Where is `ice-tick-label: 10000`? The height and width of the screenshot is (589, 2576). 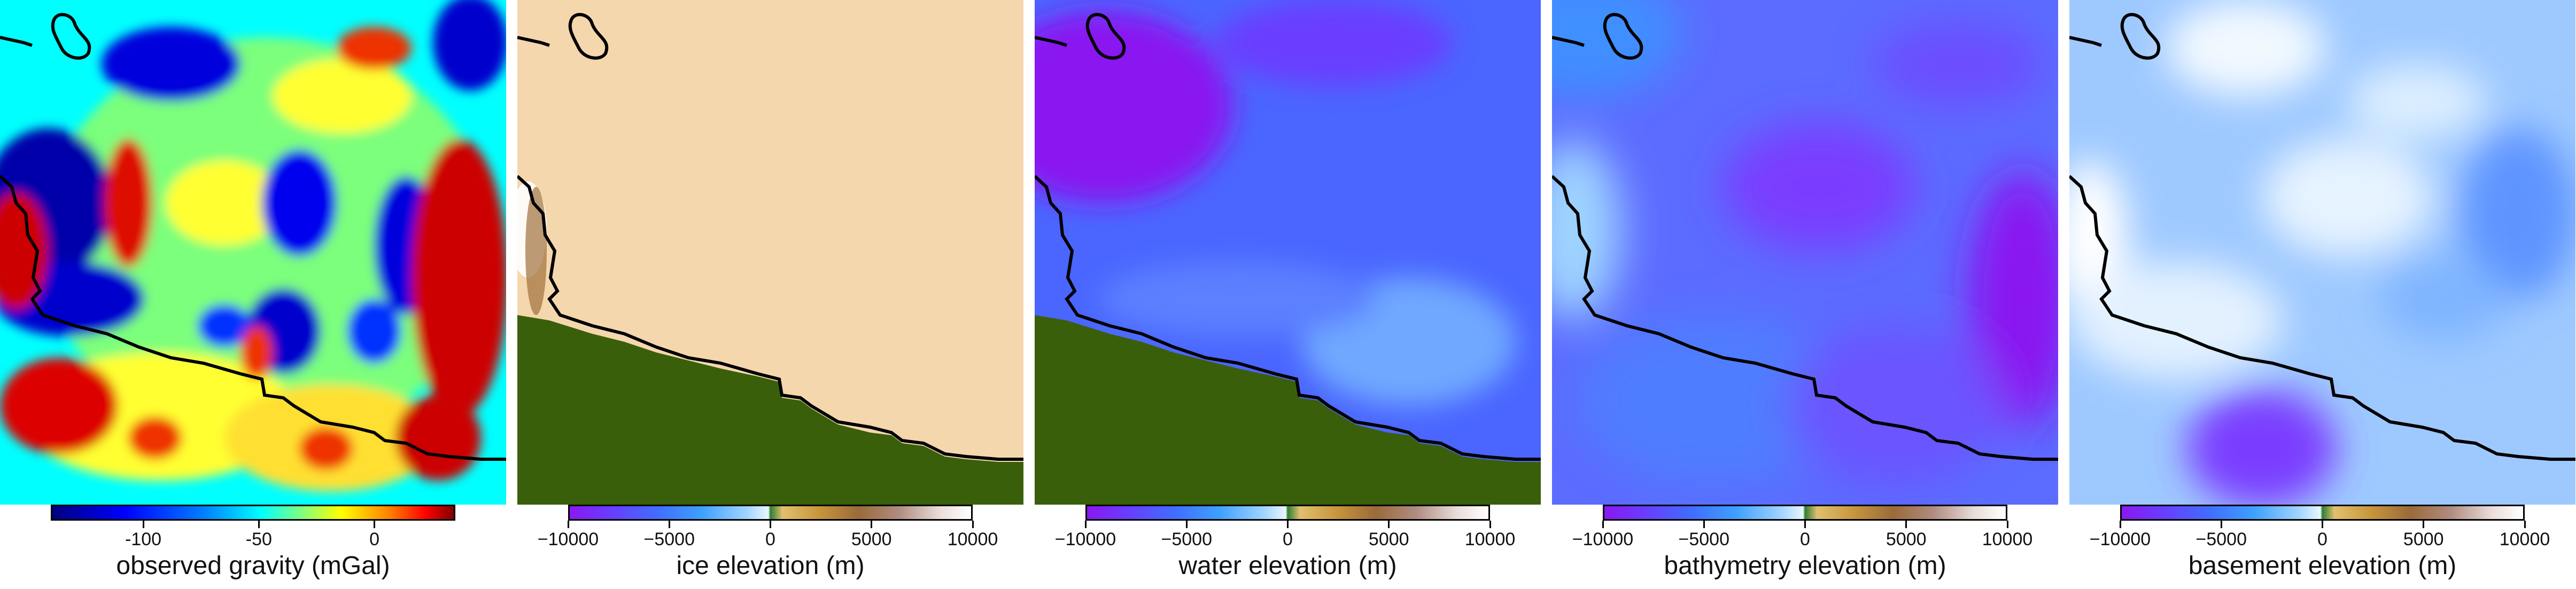
ice-tick-label: 10000 is located at coordinates (973, 539).